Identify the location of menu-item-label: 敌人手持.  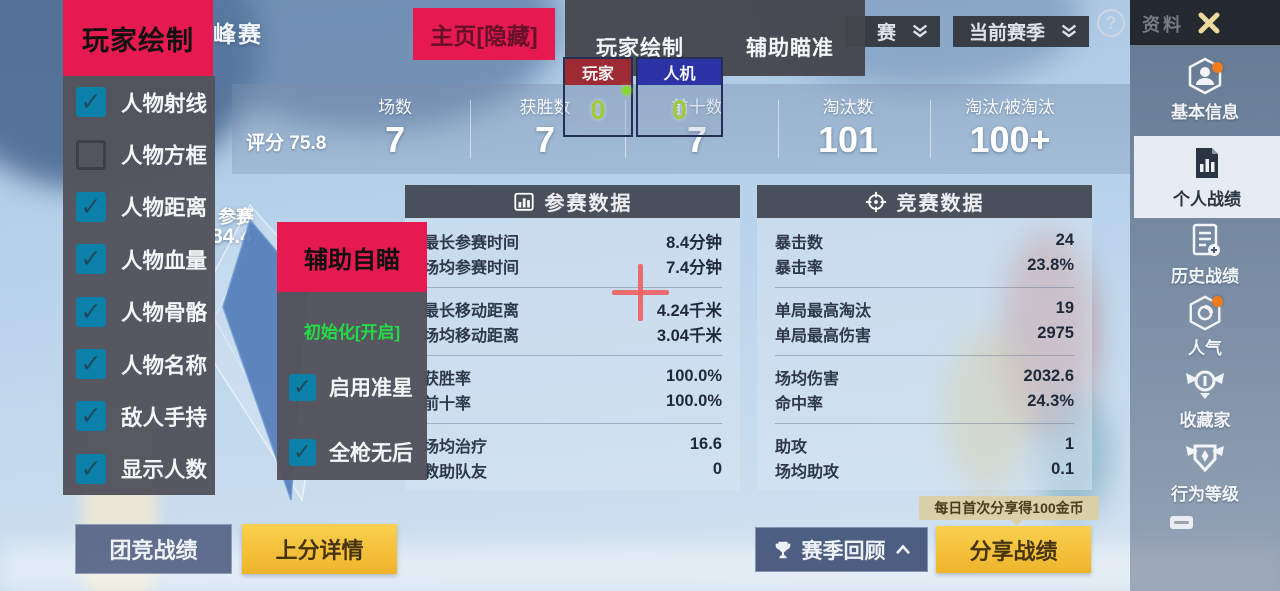
(164, 417).